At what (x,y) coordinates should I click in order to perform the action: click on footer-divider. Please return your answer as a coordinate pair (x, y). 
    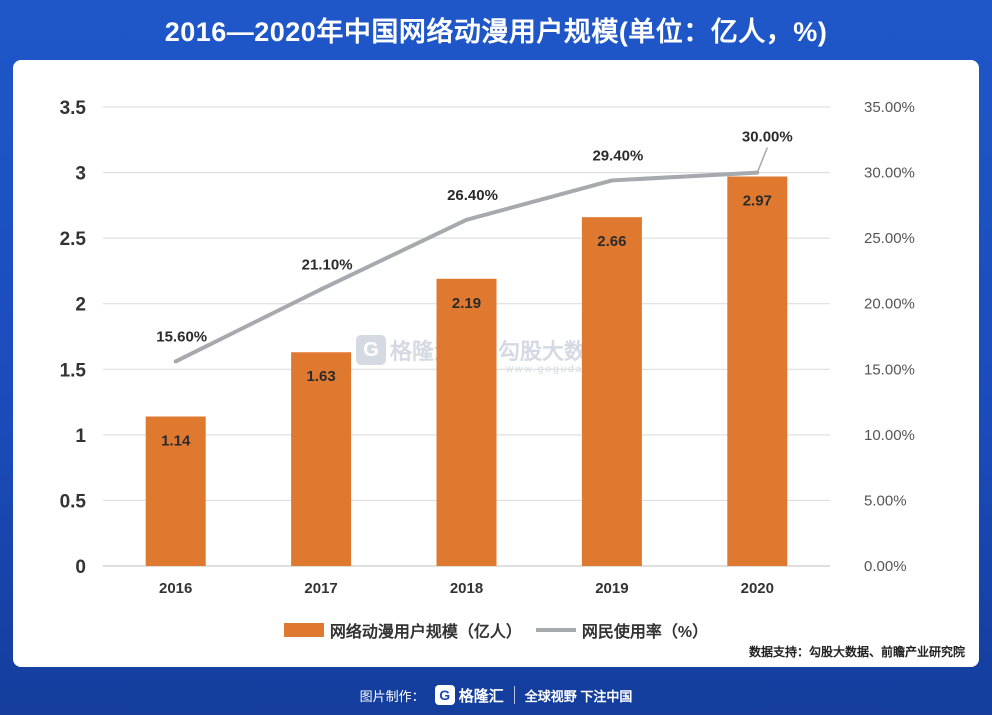
    Looking at the image, I should click on (514, 695).